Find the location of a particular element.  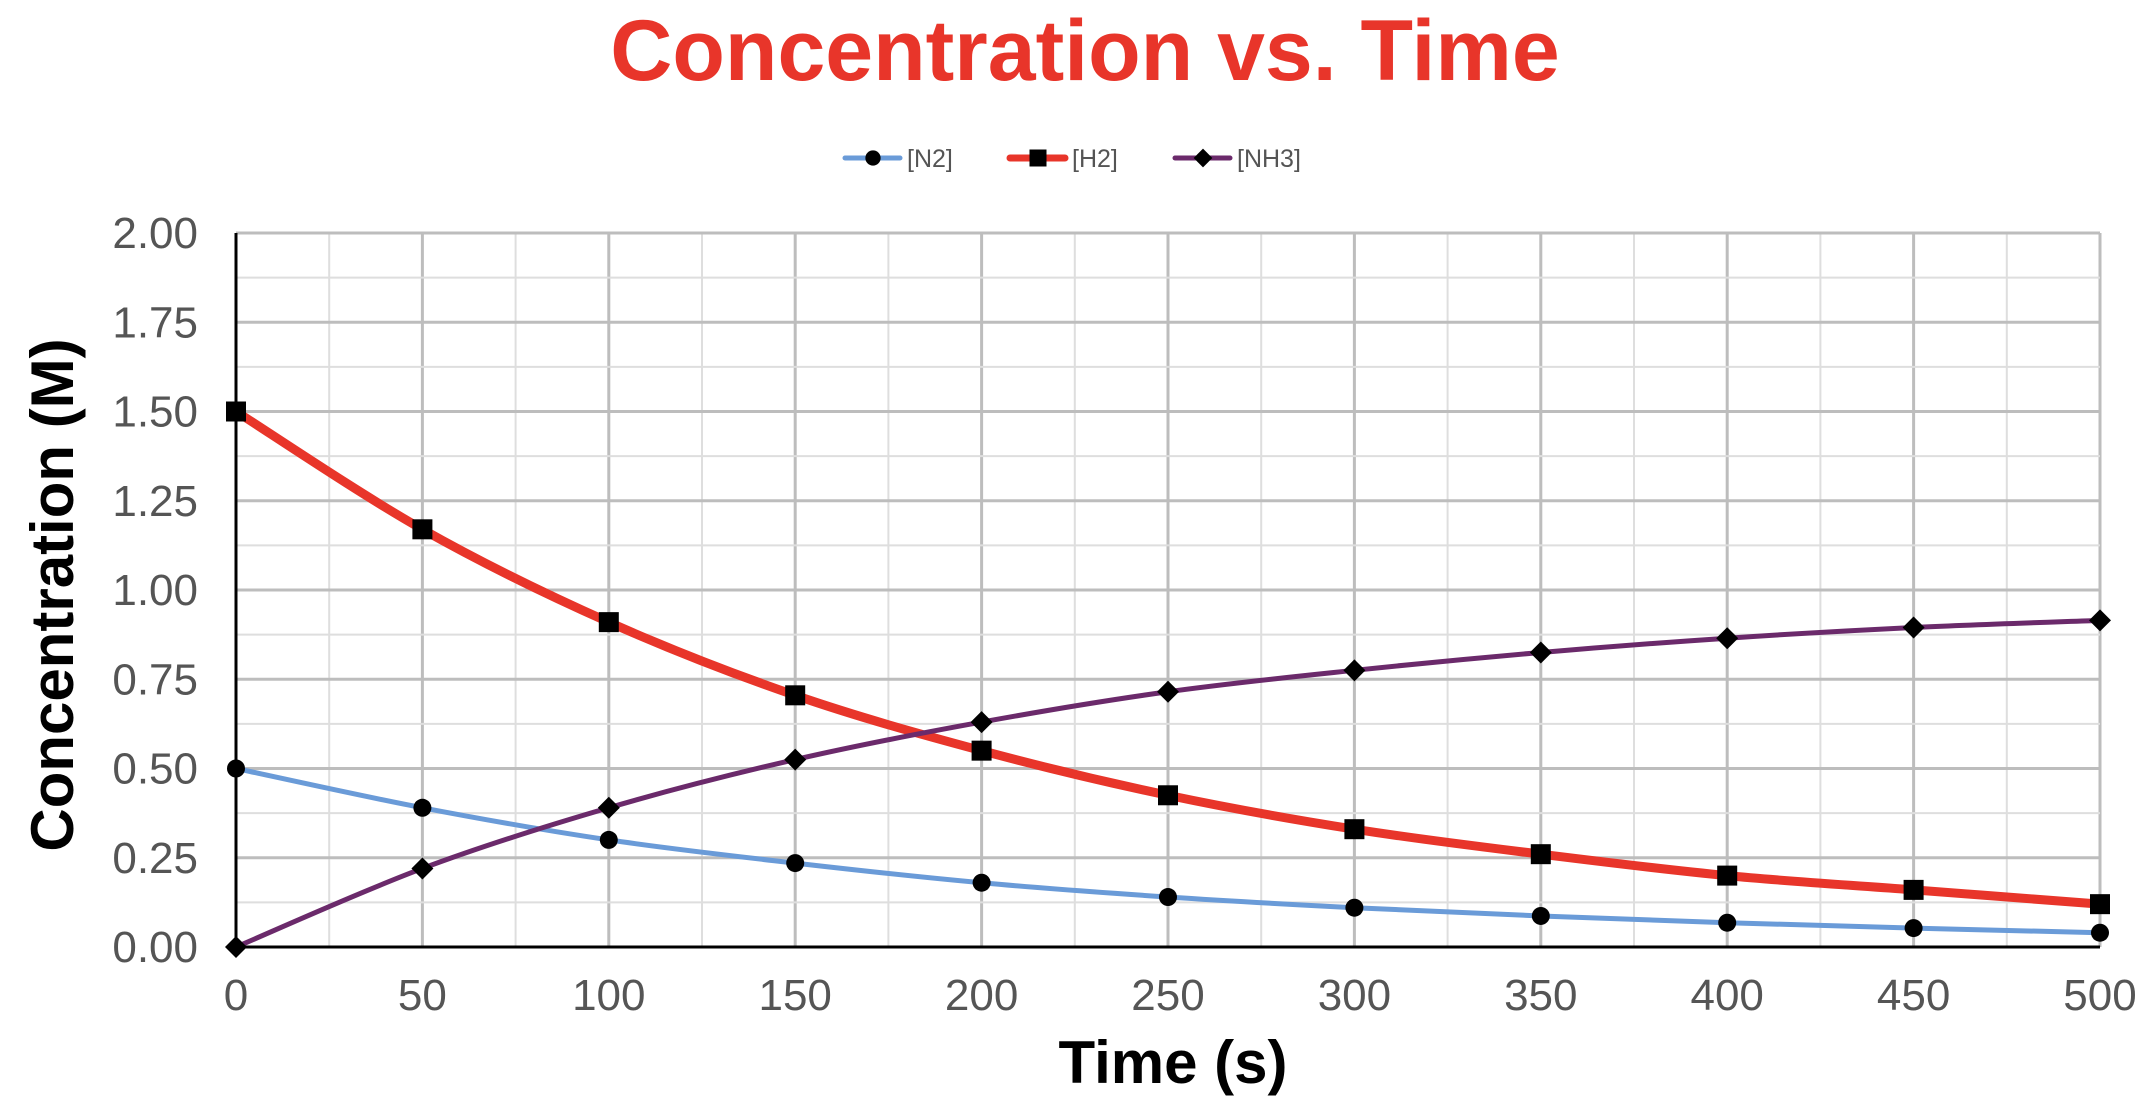

legend-item-h2: [H2] is located at coordinates (1062, 159).